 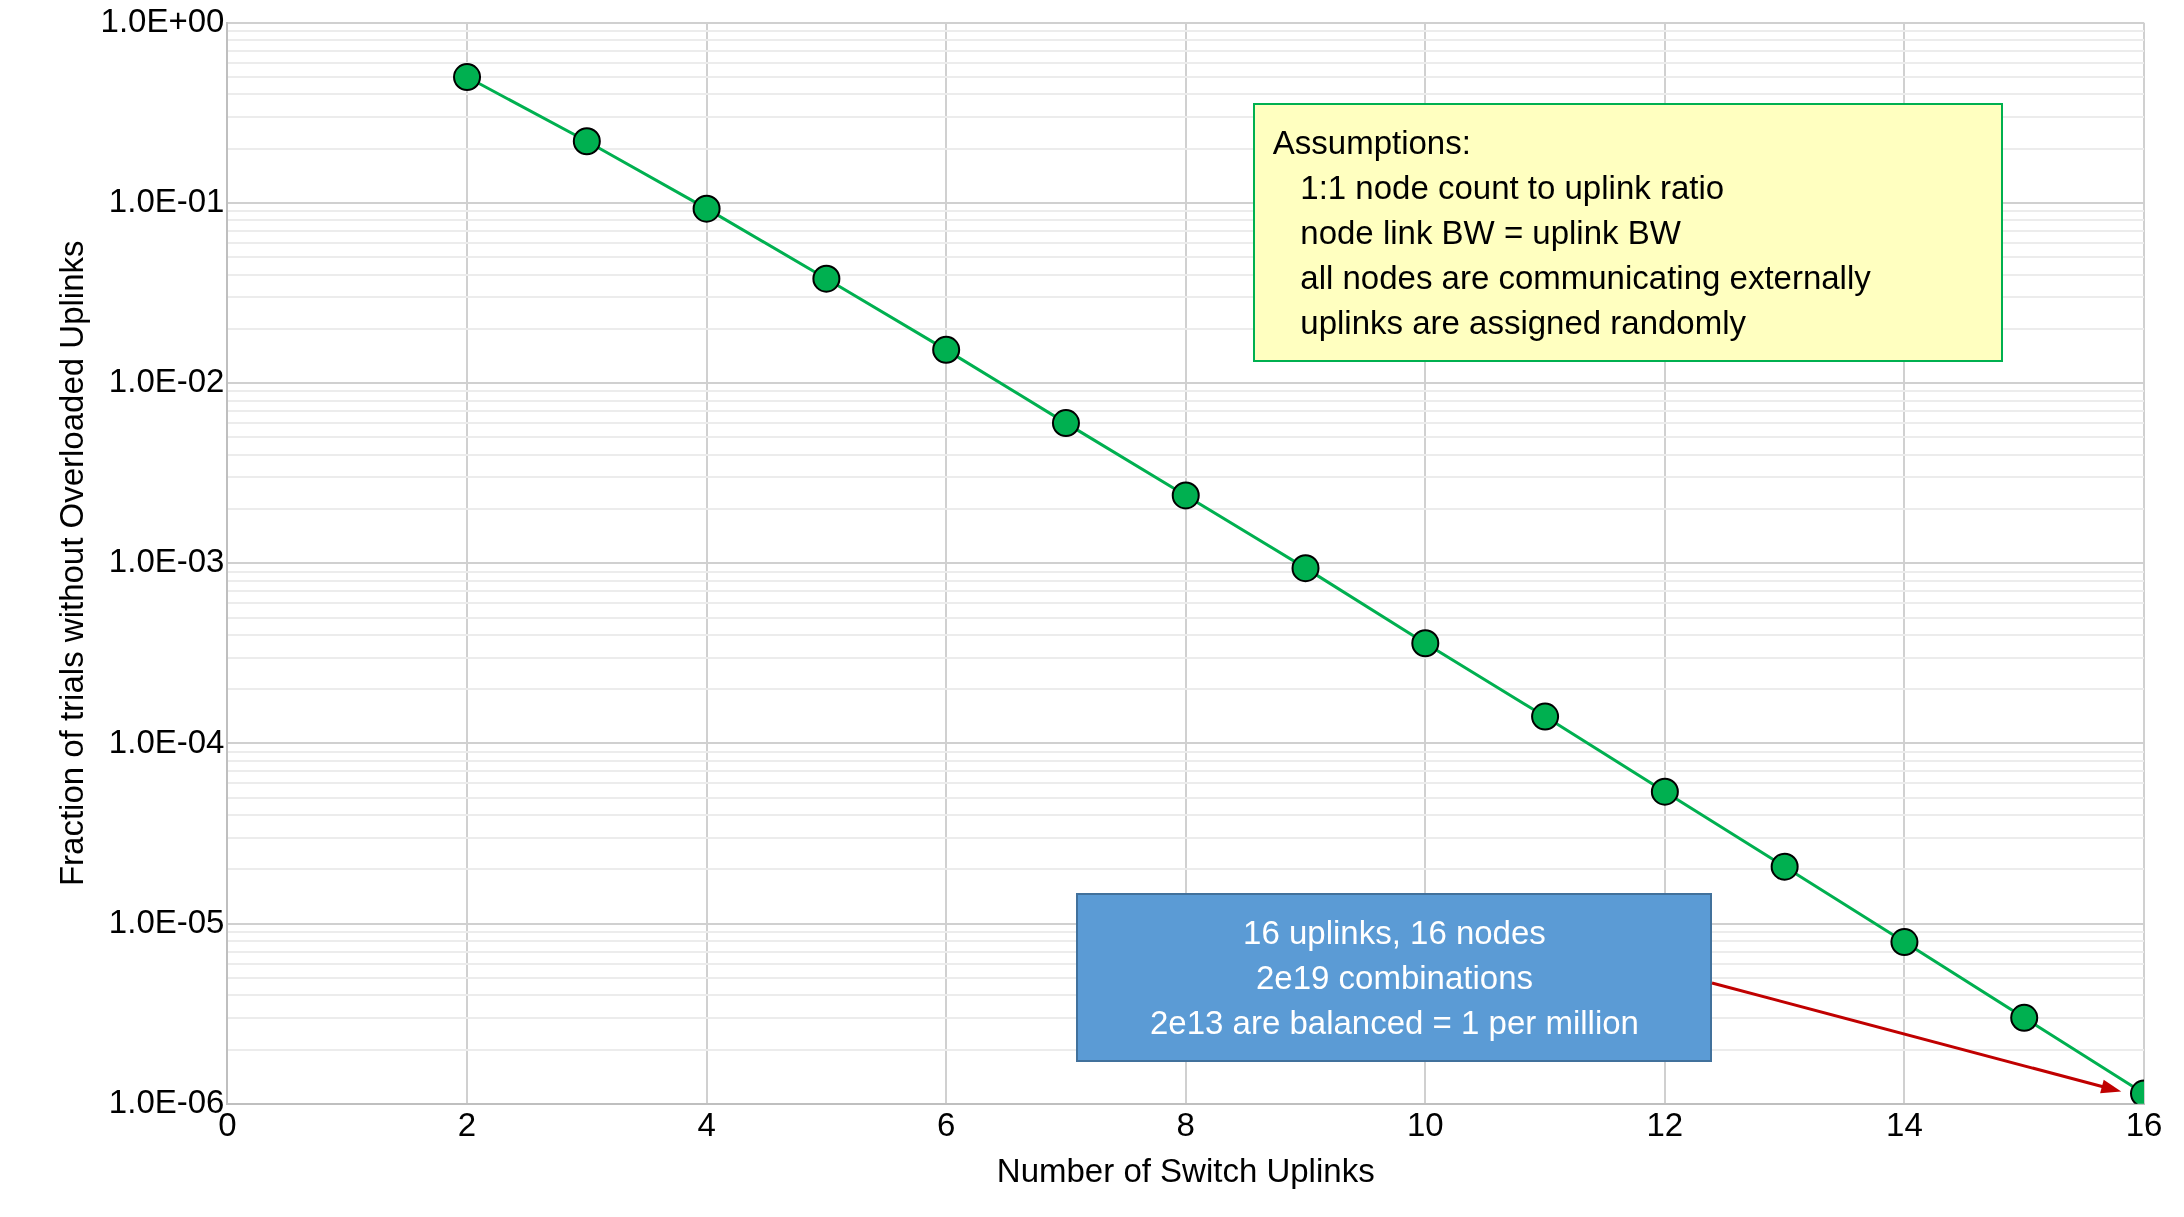 What do you see at coordinates (1904, 1124) in the screenshot?
I see `x-tick-label: 14` at bounding box center [1904, 1124].